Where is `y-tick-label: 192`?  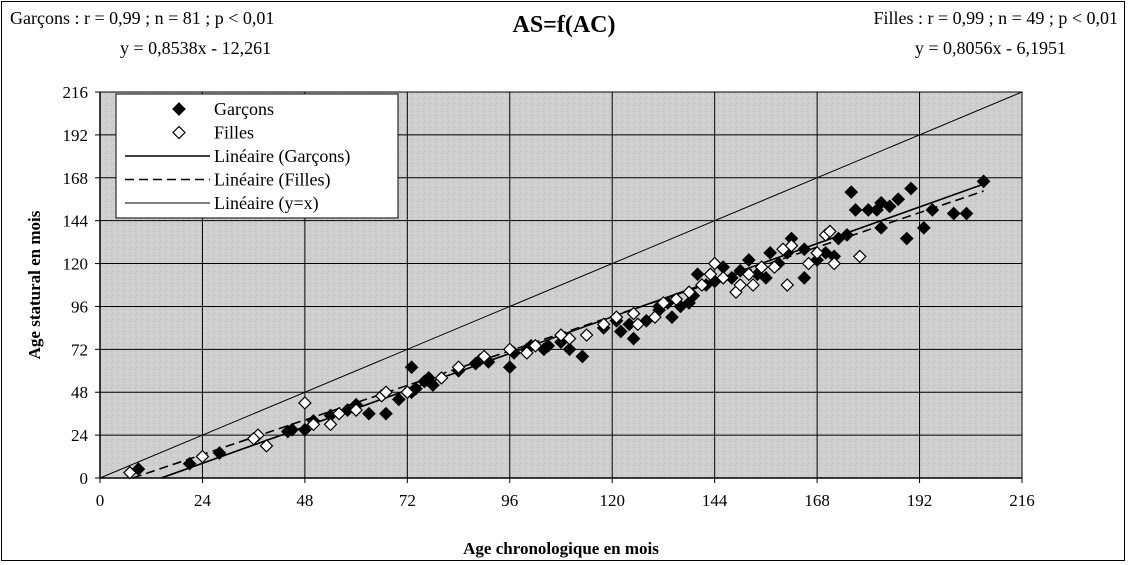 y-tick-label: 192 is located at coordinates (76, 135).